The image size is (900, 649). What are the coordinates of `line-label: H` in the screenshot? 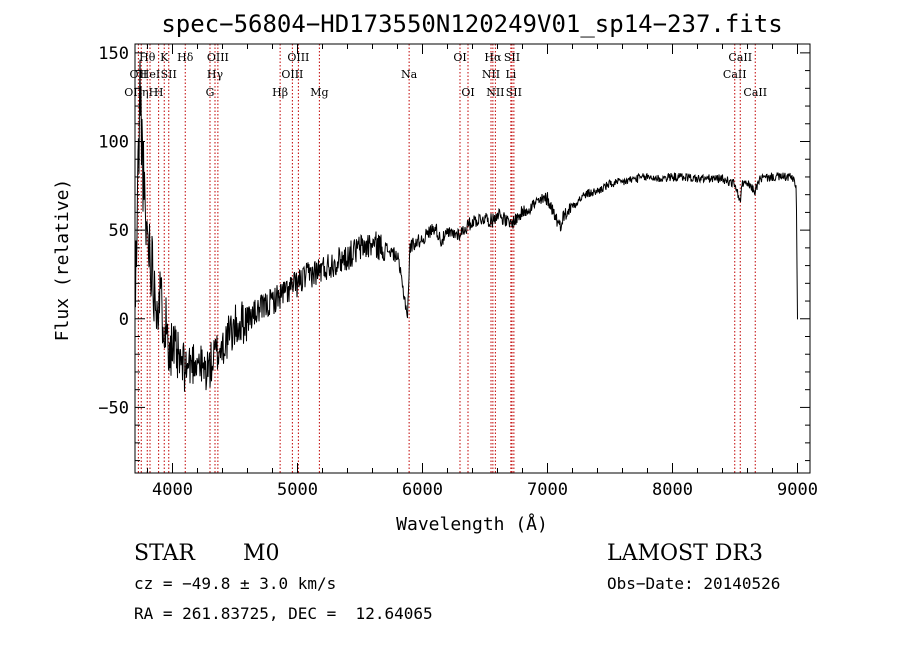 It's located at (159, 92).